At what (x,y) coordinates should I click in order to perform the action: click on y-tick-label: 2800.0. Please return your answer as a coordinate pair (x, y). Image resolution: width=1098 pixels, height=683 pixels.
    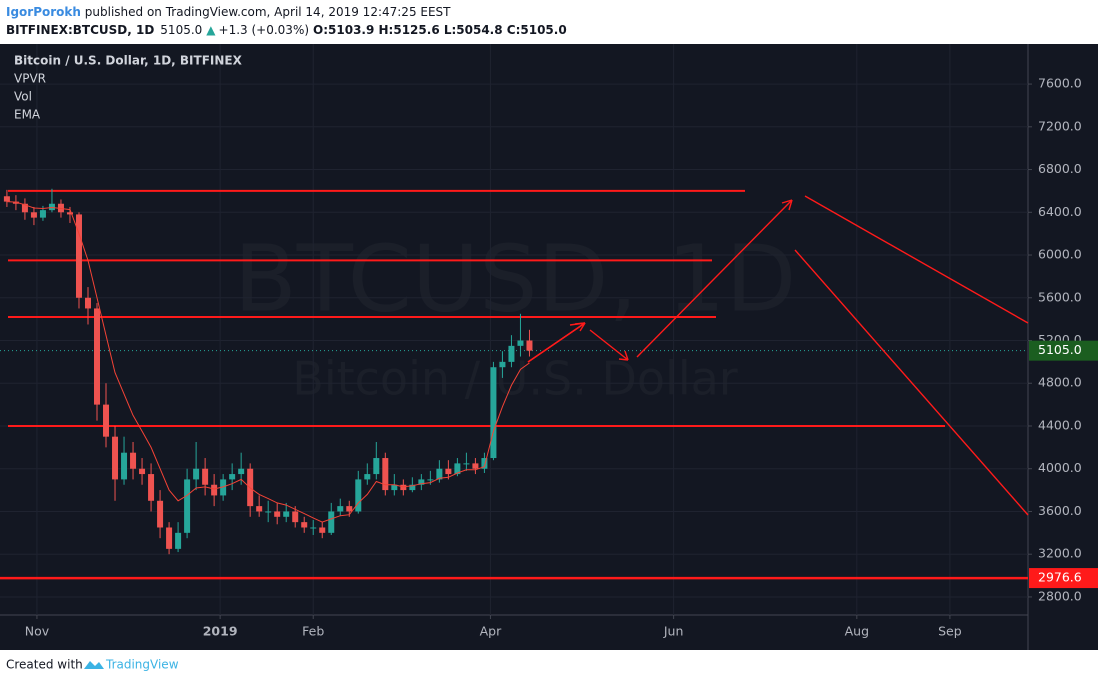
    Looking at the image, I should click on (1060, 595).